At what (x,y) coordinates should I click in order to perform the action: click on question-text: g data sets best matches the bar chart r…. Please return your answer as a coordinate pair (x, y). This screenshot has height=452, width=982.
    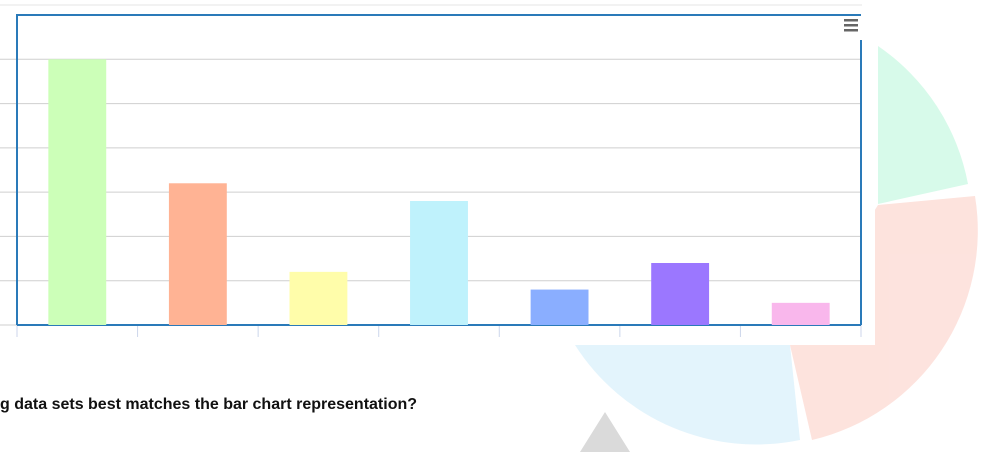
    Looking at the image, I should click on (208, 404).